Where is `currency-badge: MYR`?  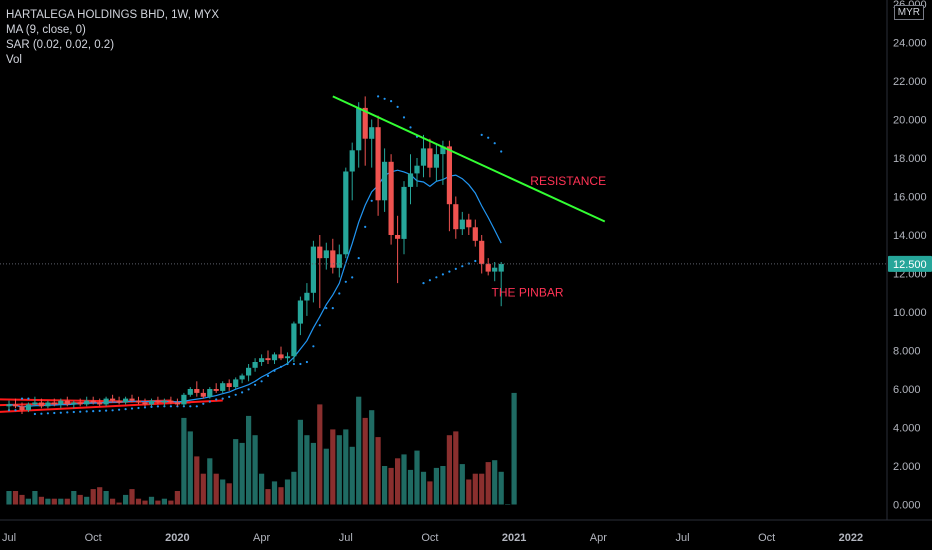
currency-badge: MYR is located at coordinates (908, 12).